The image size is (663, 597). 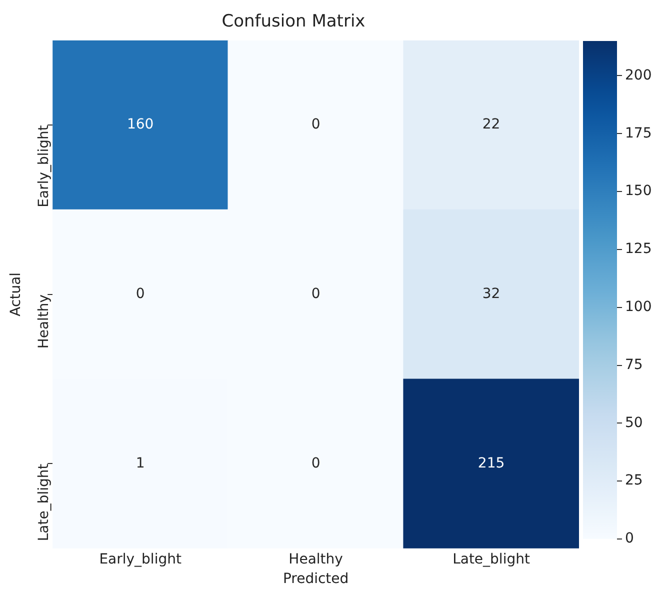 What do you see at coordinates (140, 124) in the screenshot?
I see `data-label: 160` at bounding box center [140, 124].